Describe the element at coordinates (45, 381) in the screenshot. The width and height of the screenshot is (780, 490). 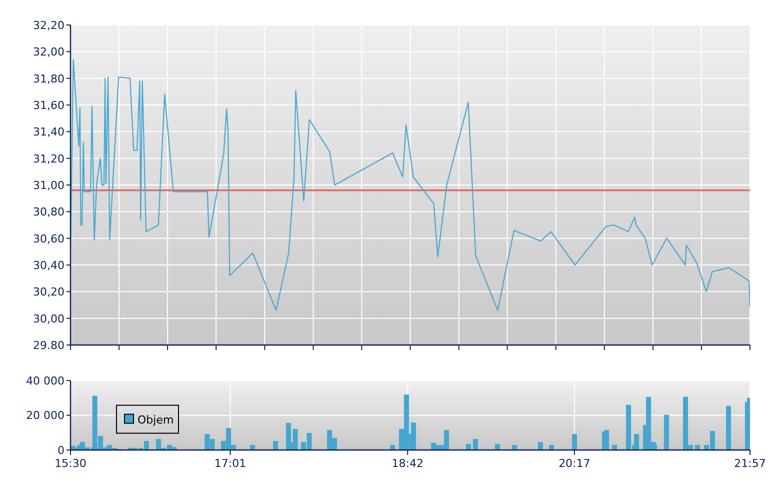
I see `y-tick-label: 40 000` at that location.